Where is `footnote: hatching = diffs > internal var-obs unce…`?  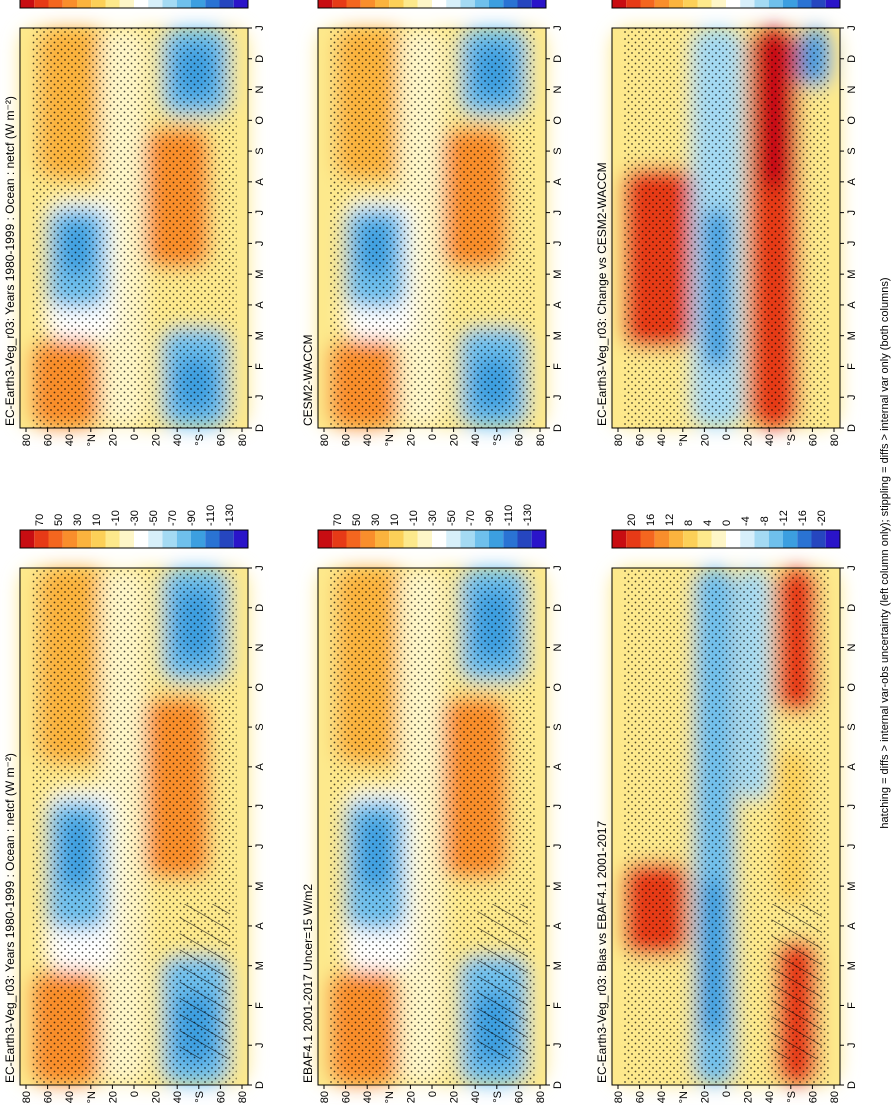
footnote: hatching = diffs > internal var-obs unce… is located at coordinates (885, 552).